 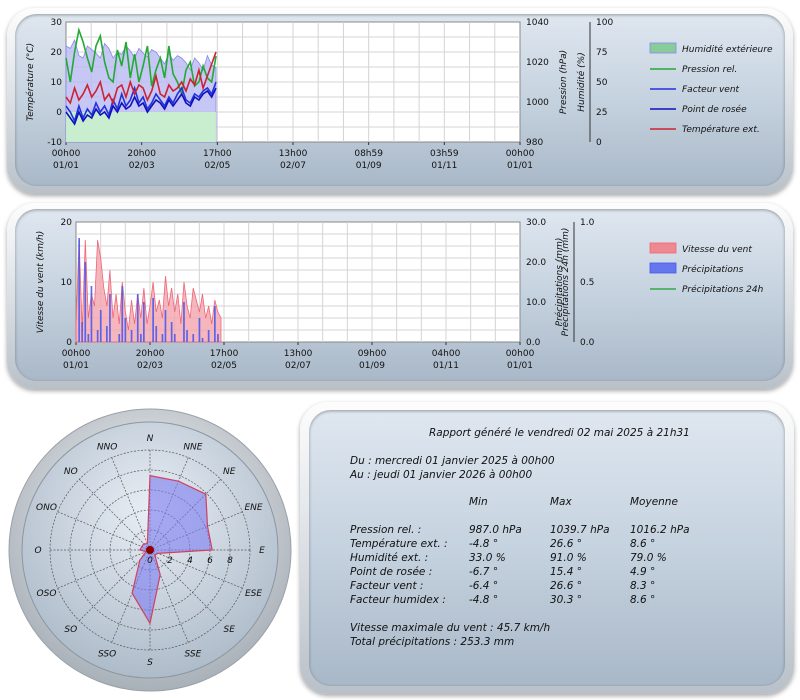 I want to click on rose-direction-label: ONO, so click(x=46, y=508).